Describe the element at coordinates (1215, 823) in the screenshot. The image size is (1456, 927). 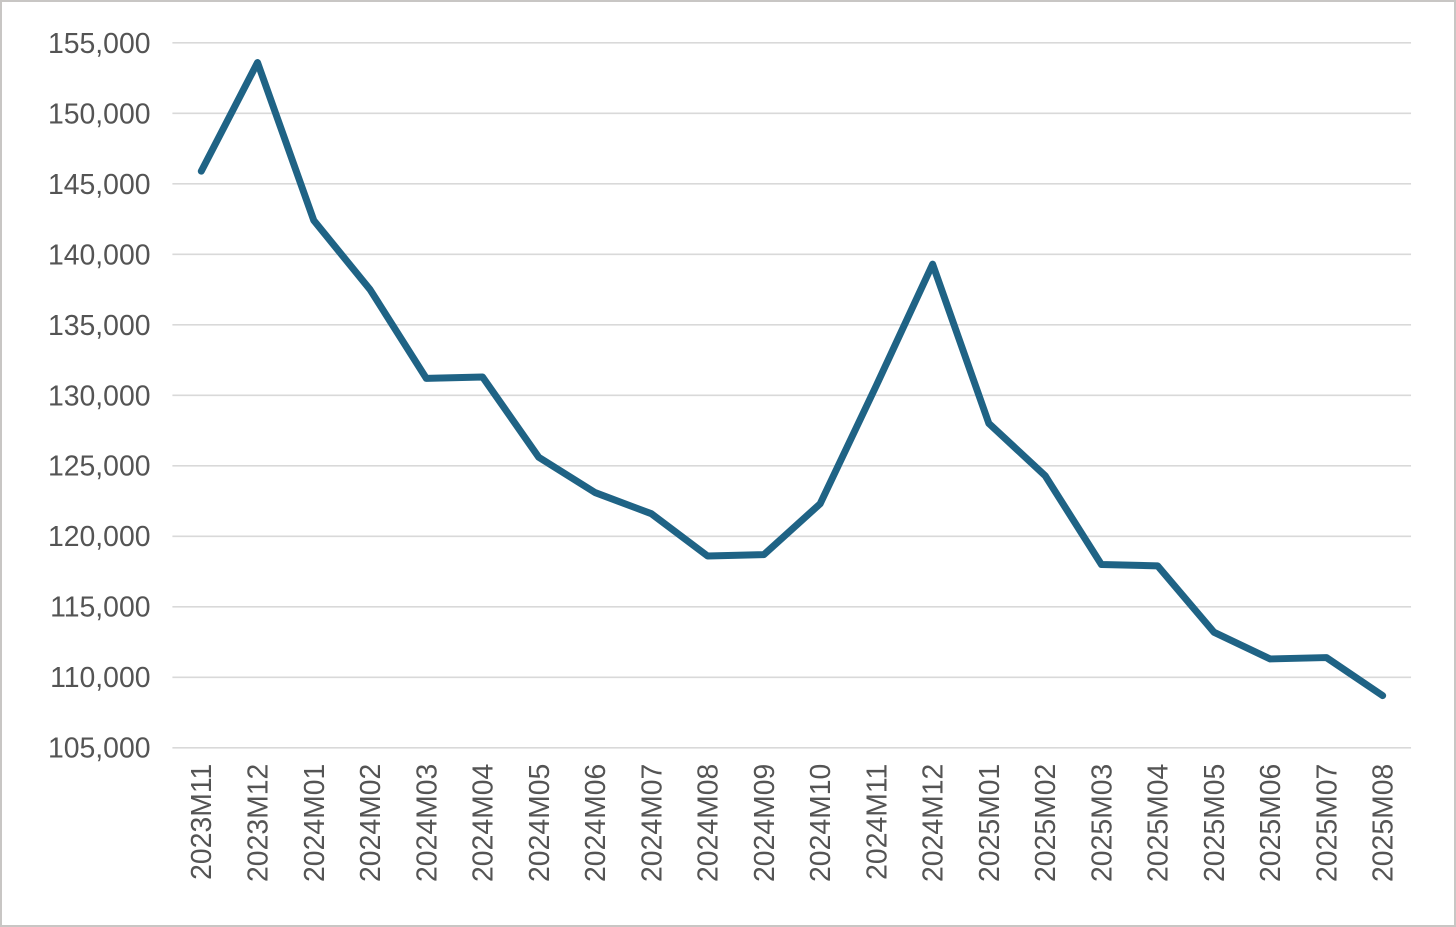
I see `x-axis-tick-label: 2025M05` at that location.